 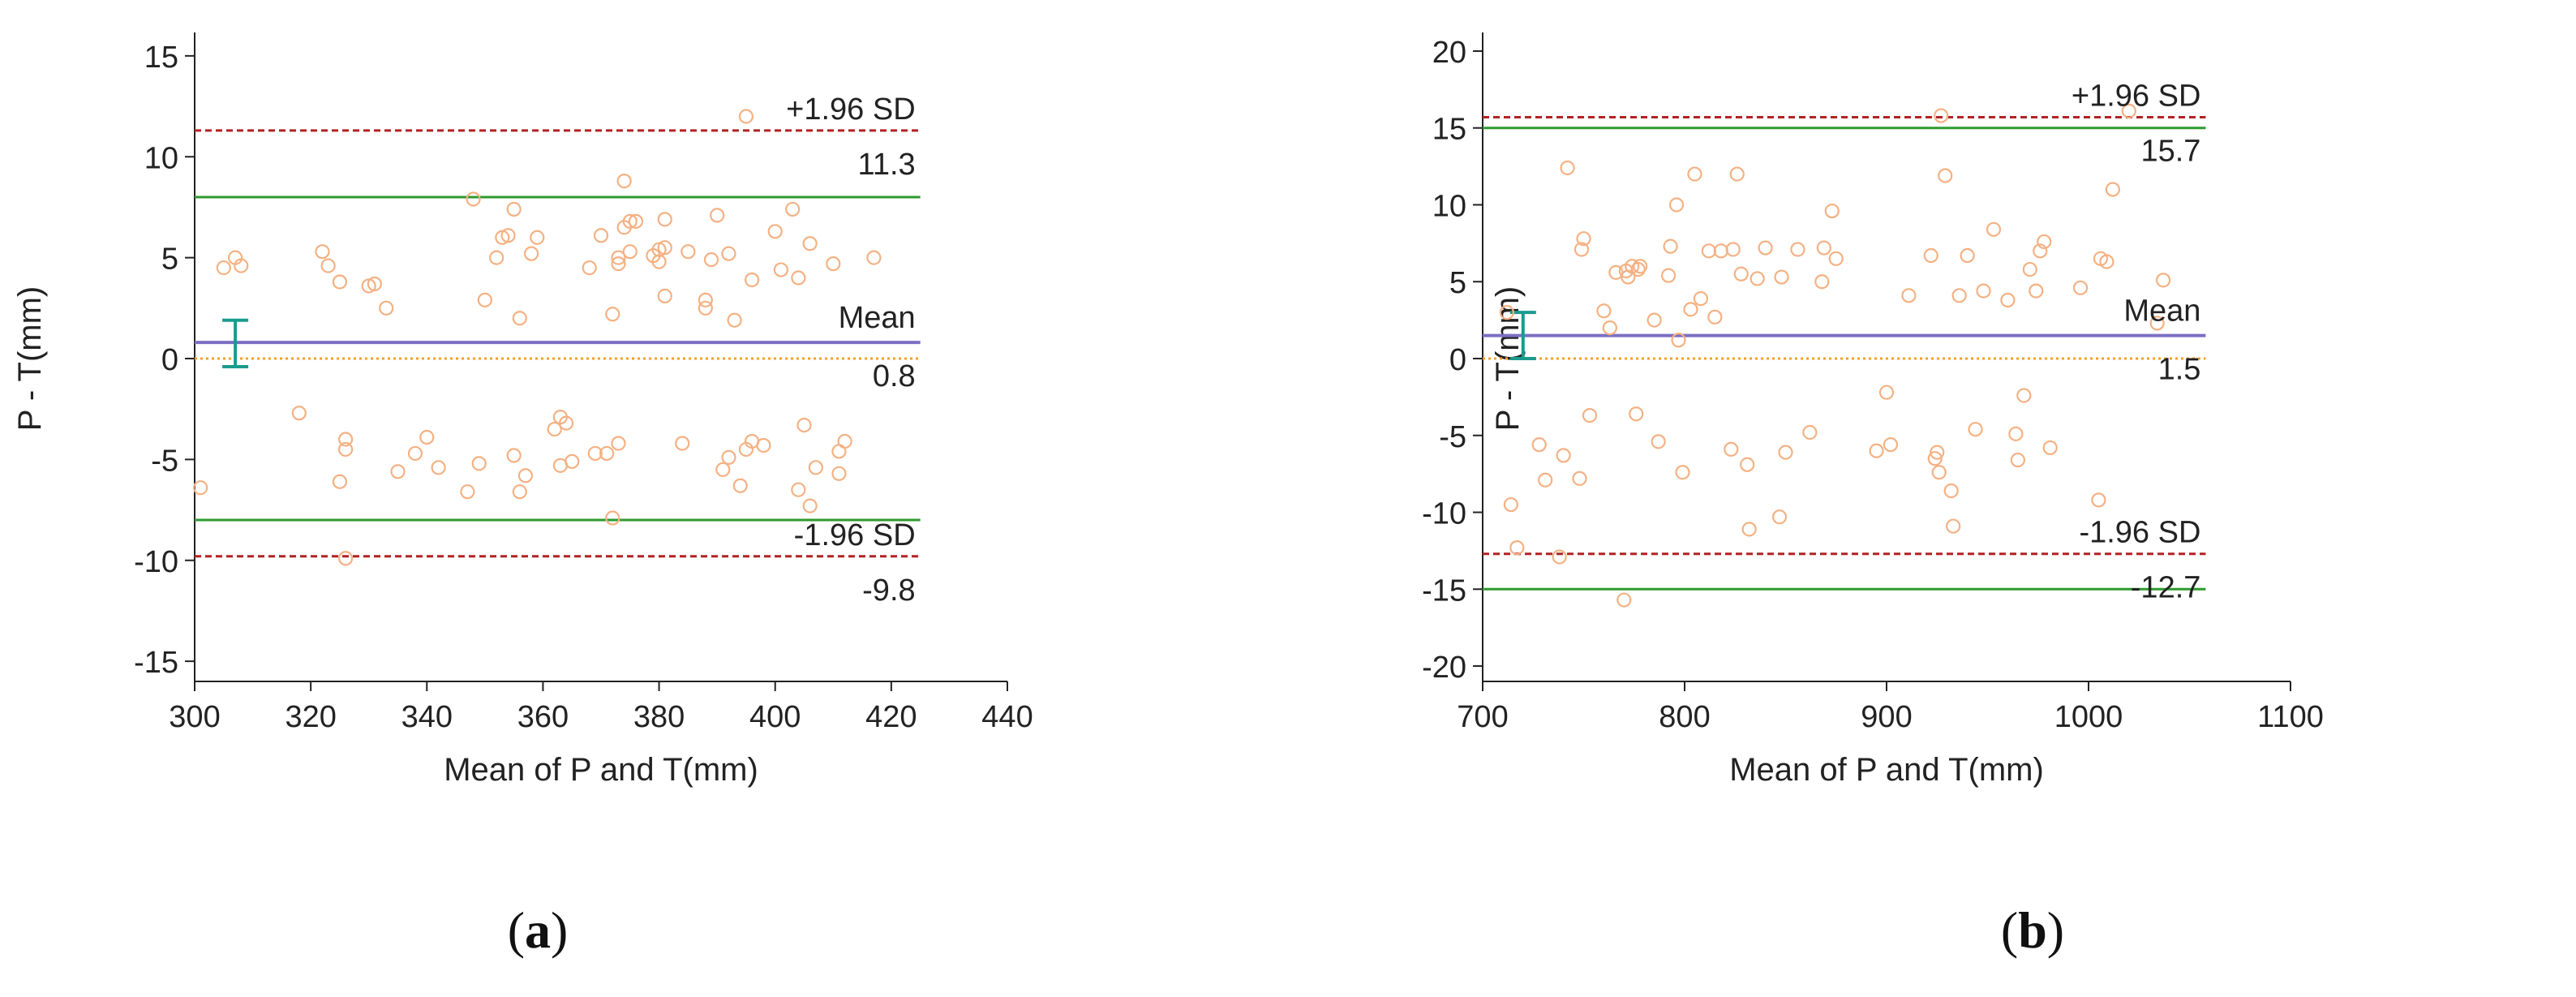 What do you see at coordinates (2166, 588) in the screenshot?
I see `b-lower-limit-value: -12.7` at bounding box center [2166, 588].